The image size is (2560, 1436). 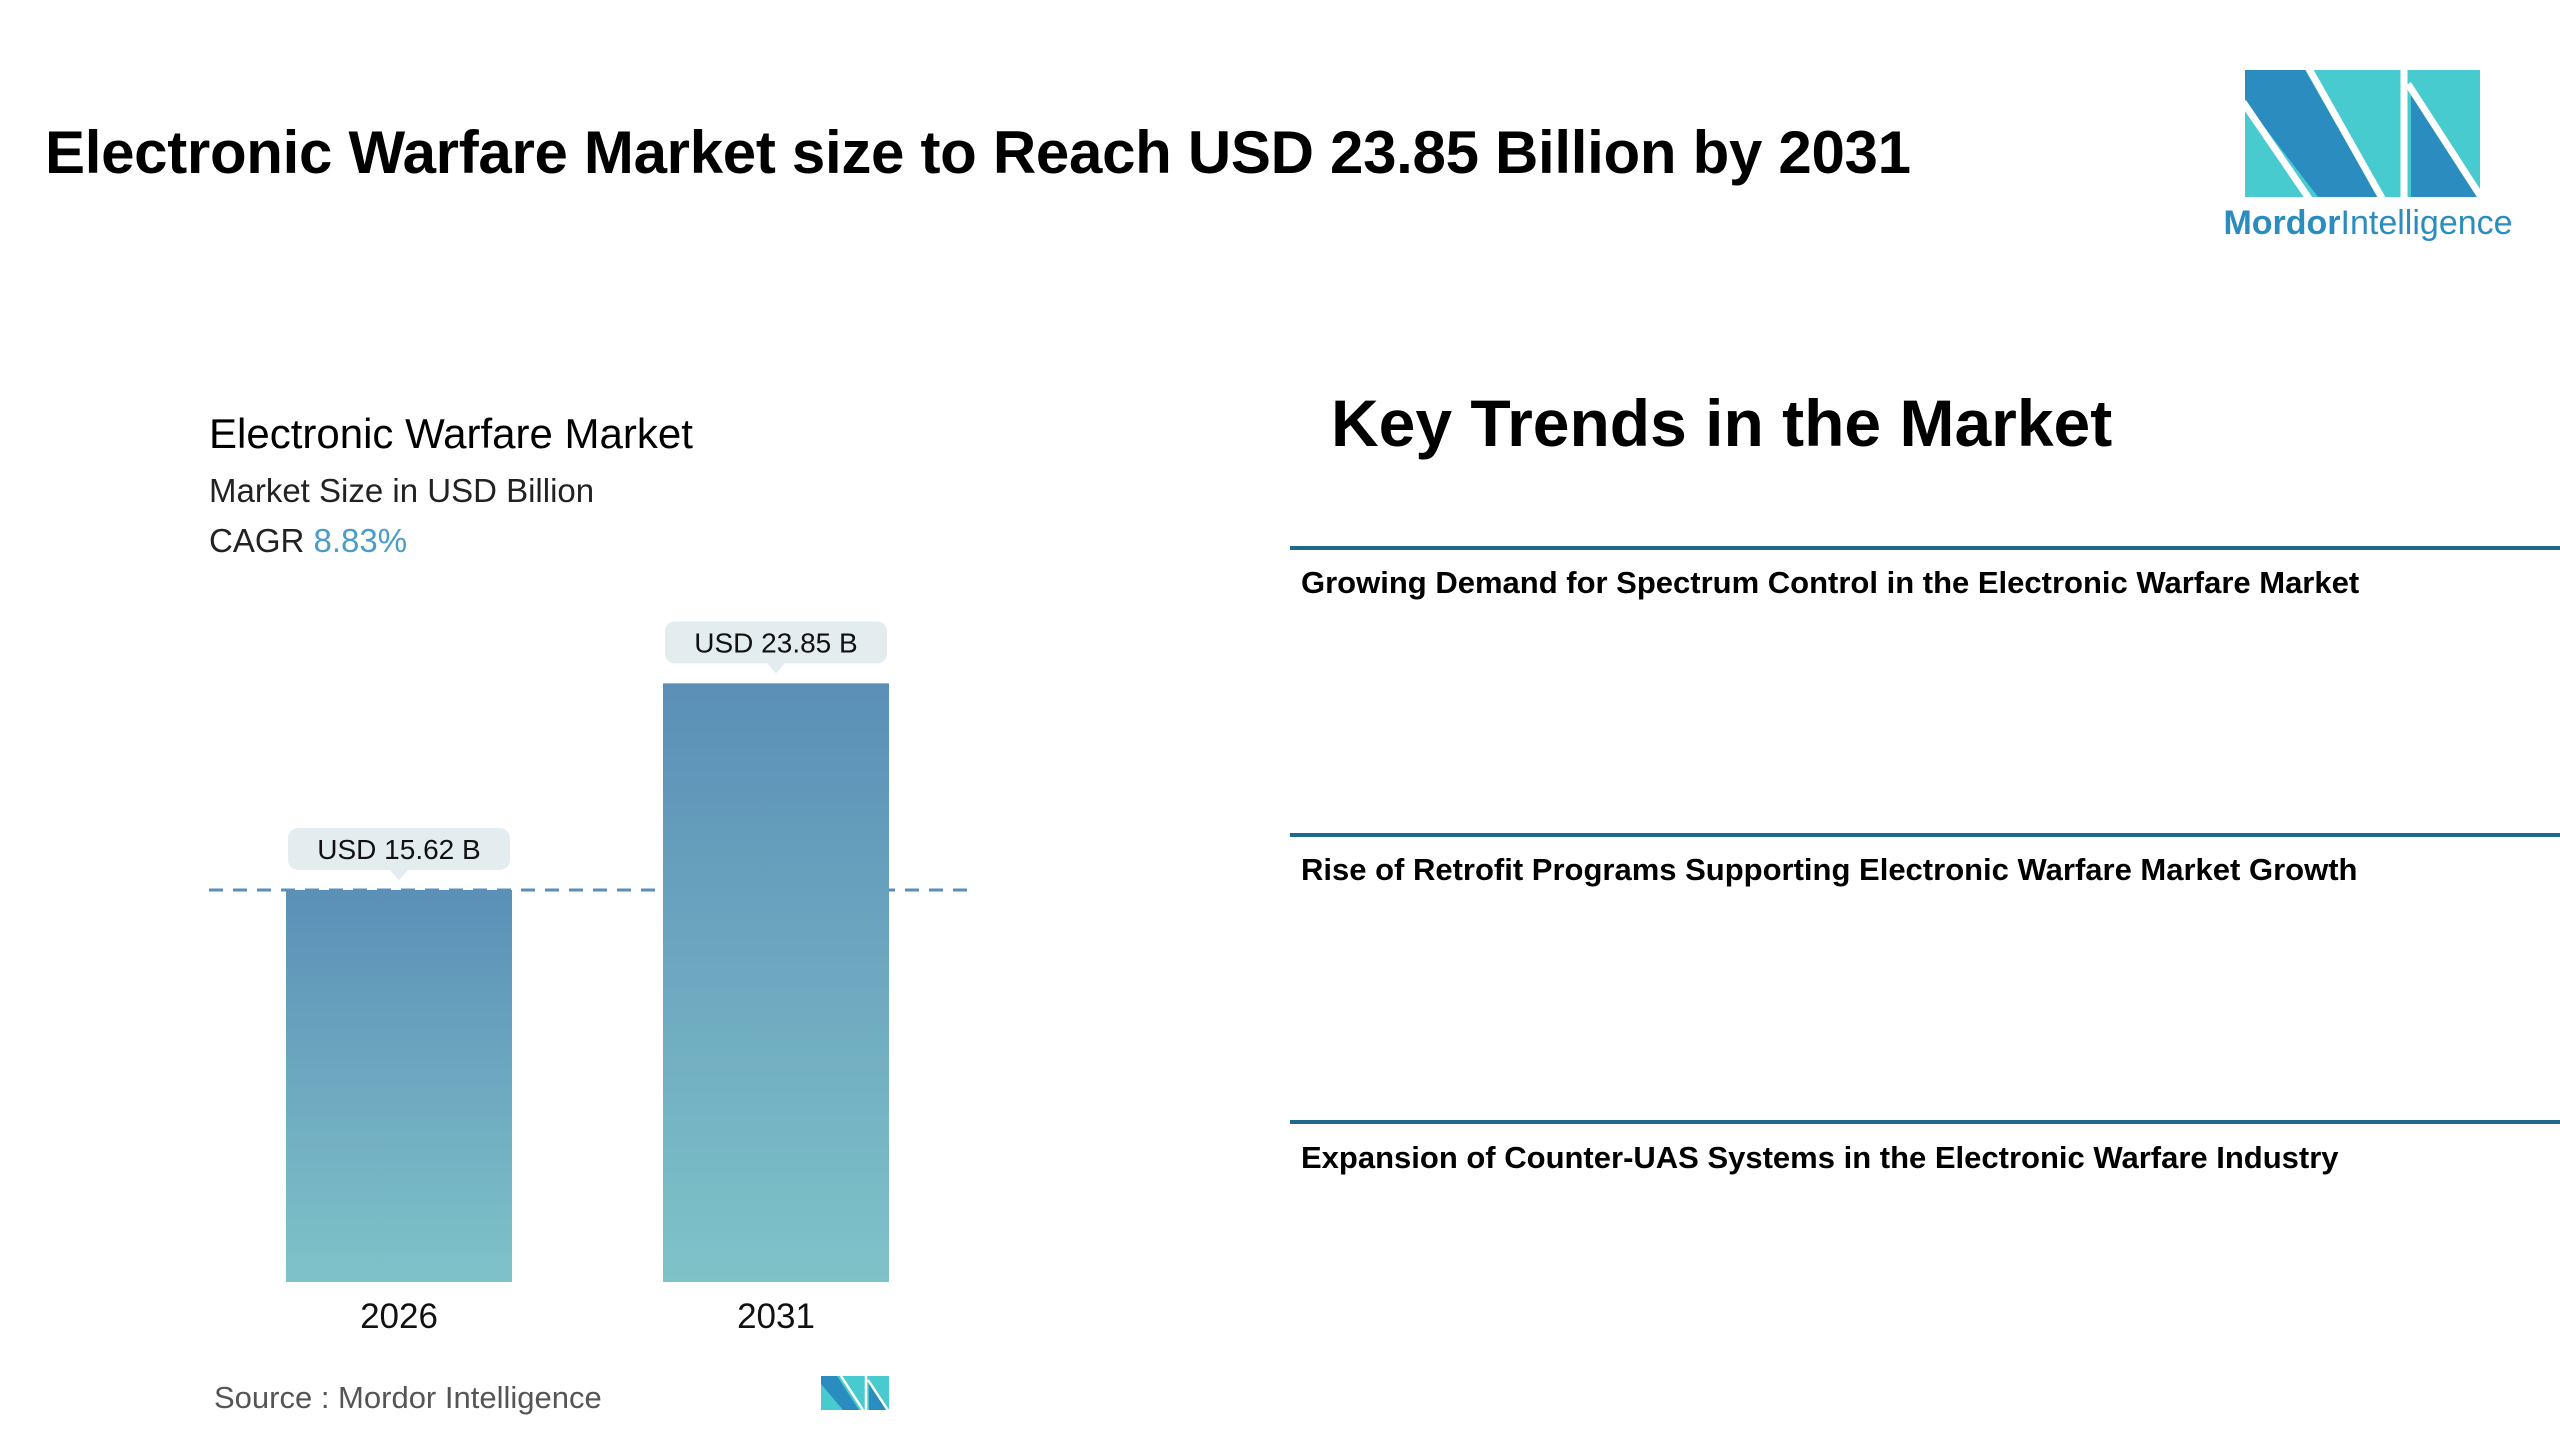 I want to click on data-label: USD 23.85 B, so click(x=775, y=642).